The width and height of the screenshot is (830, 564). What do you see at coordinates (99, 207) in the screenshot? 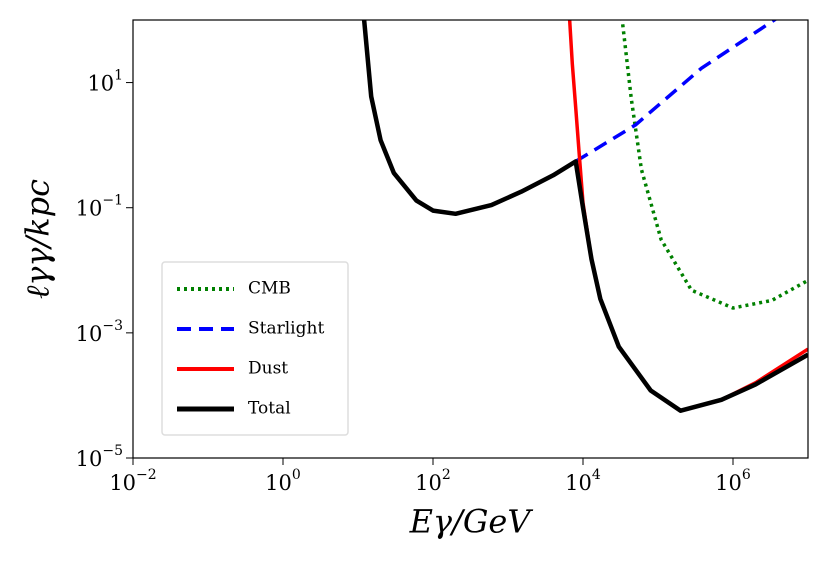
I see `y-tick-label: 10⁻¹` at bounding box center [99, 207].